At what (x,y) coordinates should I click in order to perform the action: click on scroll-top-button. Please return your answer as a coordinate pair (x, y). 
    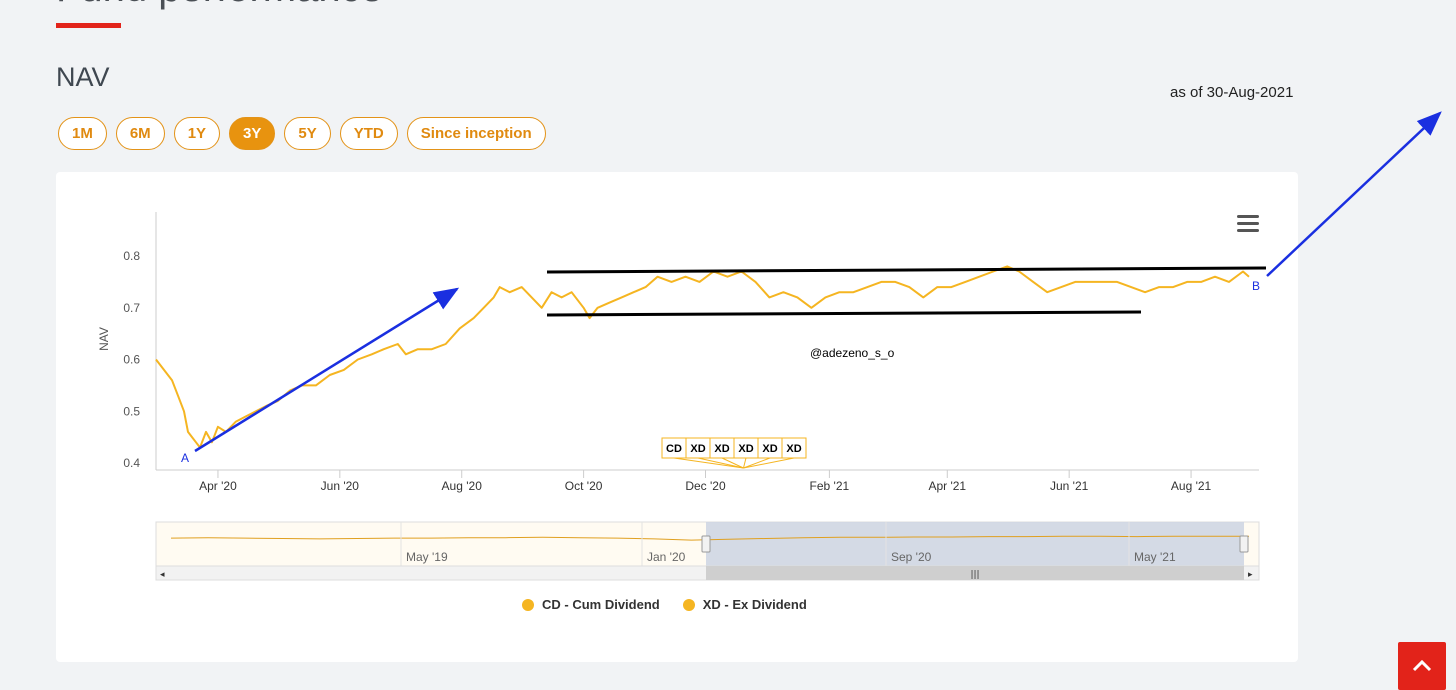
    Looking at the image, I should click on (1422, 666).